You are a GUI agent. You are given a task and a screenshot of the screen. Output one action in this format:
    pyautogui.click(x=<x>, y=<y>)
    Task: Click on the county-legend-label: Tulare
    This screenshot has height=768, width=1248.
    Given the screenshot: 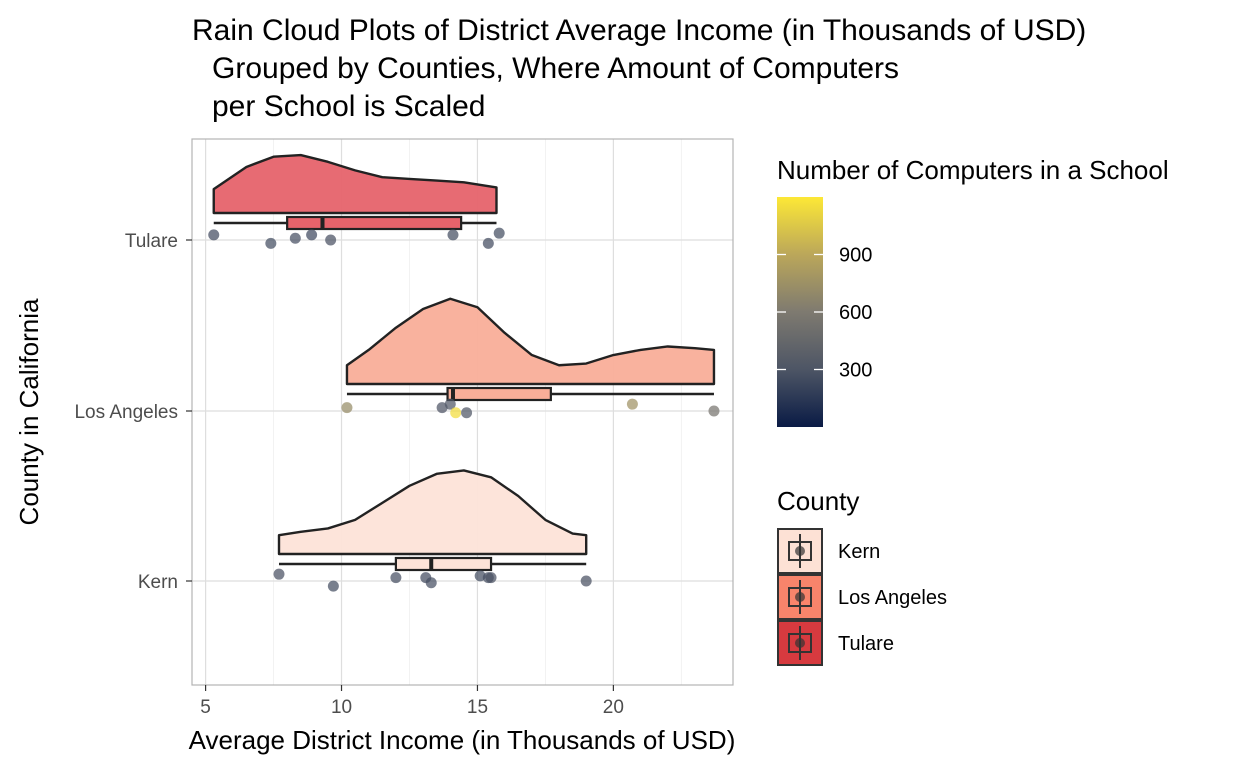 What is the action you would take?
    pyautogui.click(x=866, y=644)
    